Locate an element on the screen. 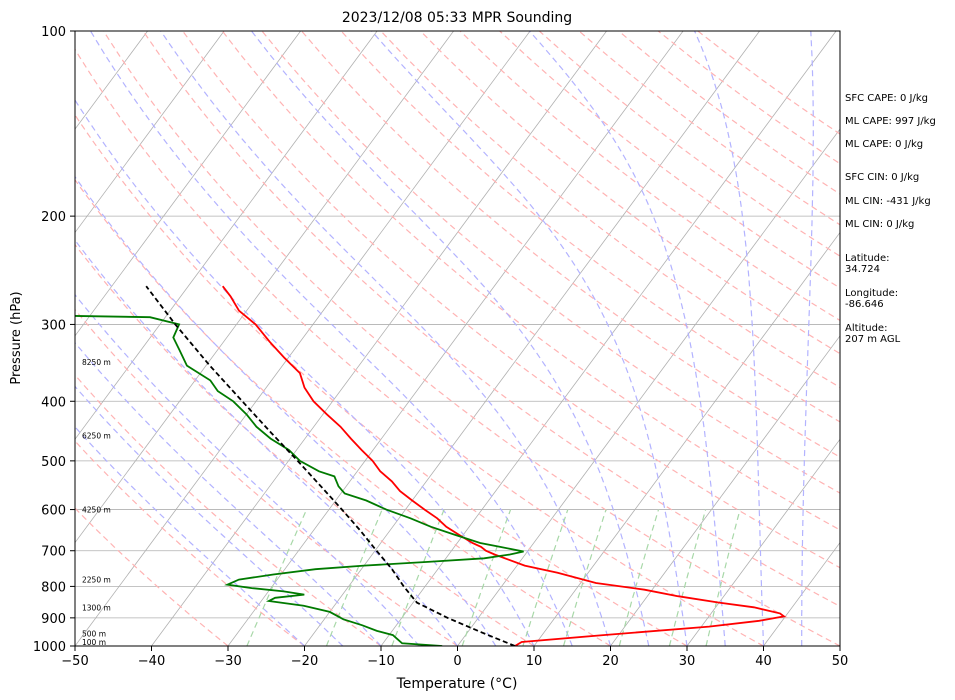 The image size is (955, 700). x-tick-label: 0 is located at coordinates (457, 661).